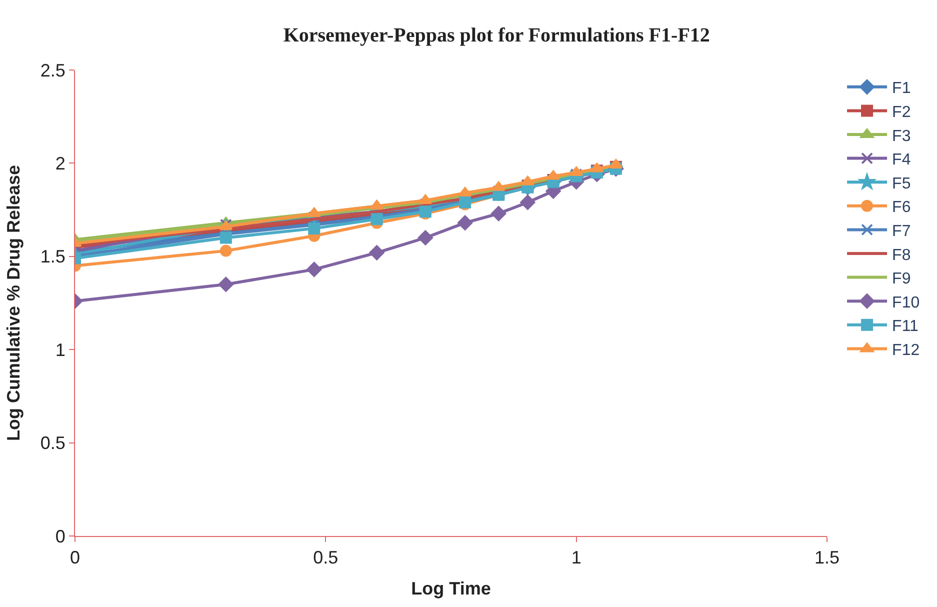 Image resolution: width=937 pixels, height=607 pixels. Describe the element at coordinates (901, 89) in the screenshot. I see `legend-label: F1` at that location.